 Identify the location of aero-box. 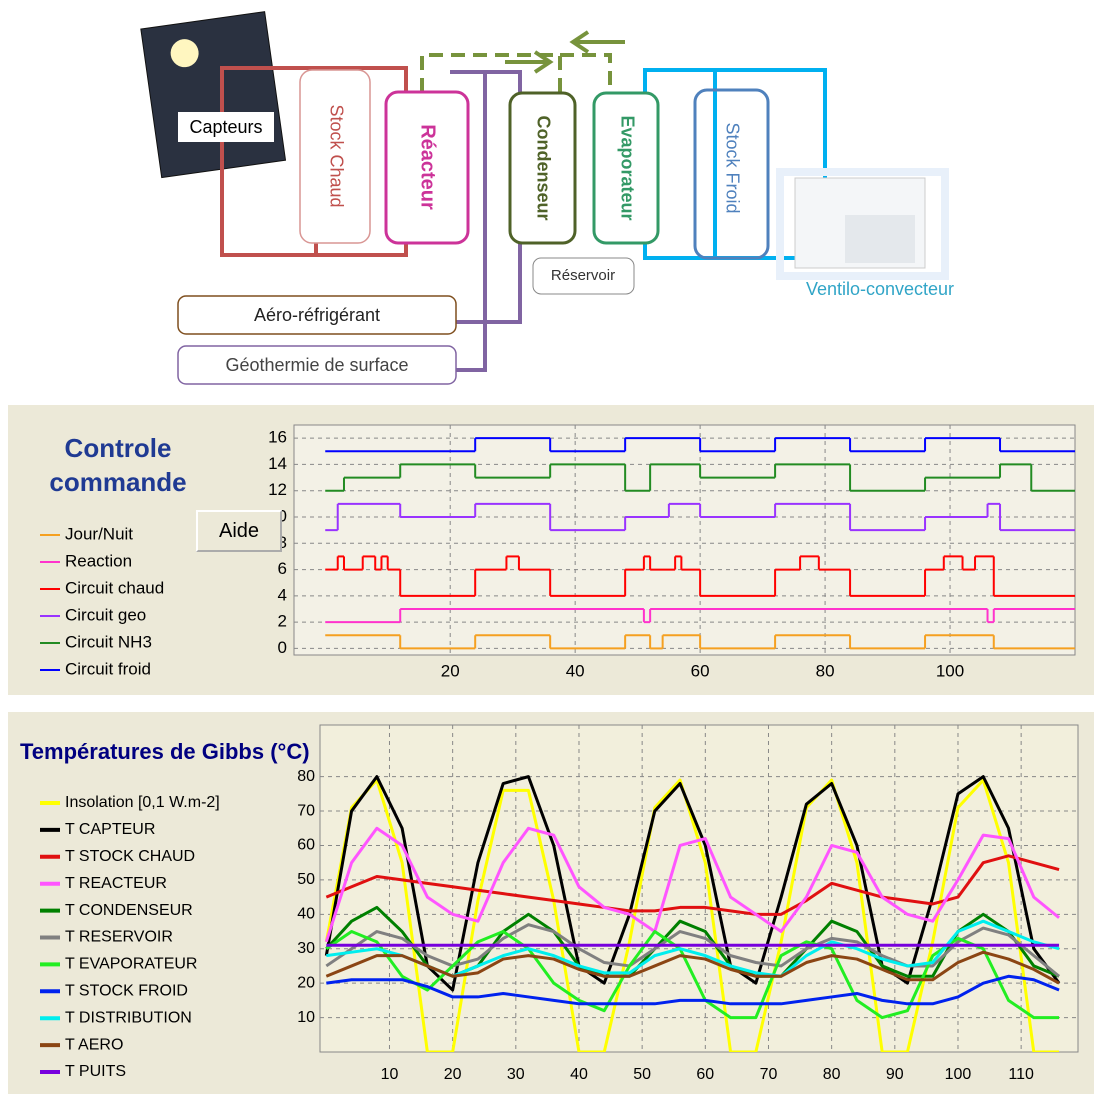
(317, 315).